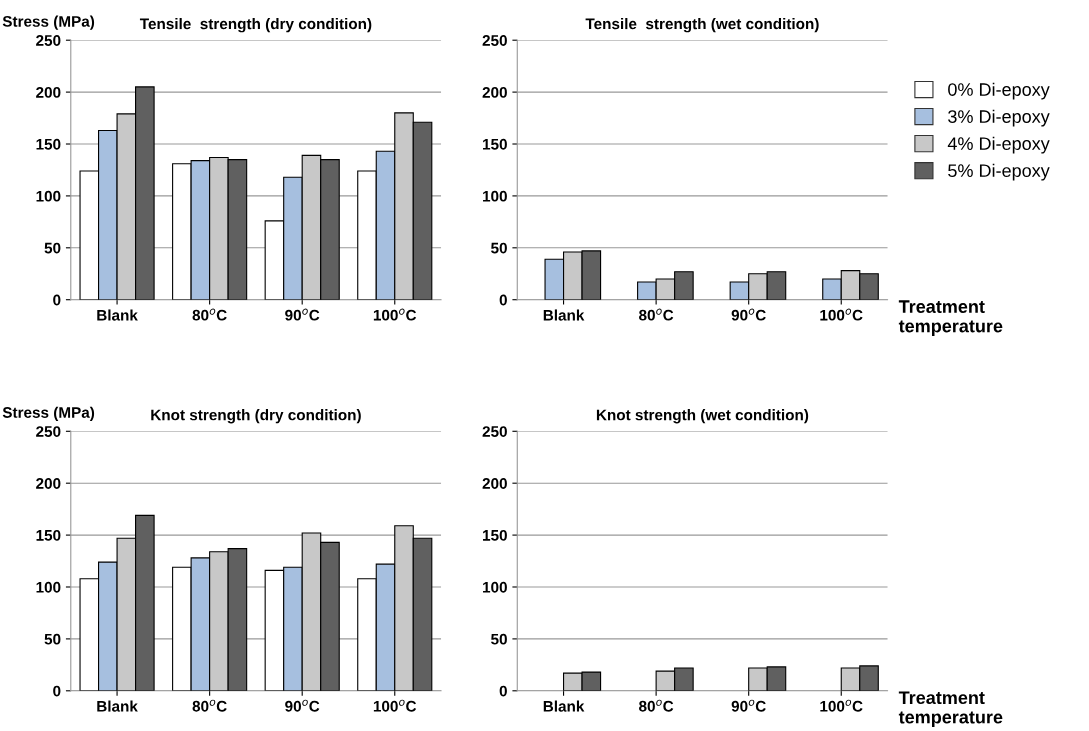  What do you see at coordinates (255, 25) in the screenshot?
I see `chart-title: Tensile strength (dry condition)` at bounding box center [255, 25].